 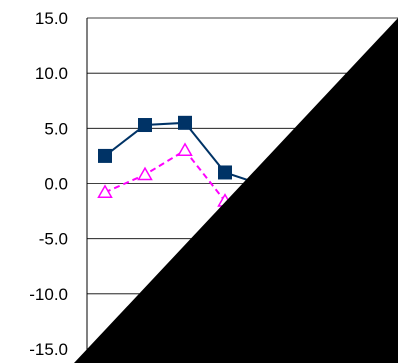 I want to click on y-tick-label: 0.0, so click(x=56, y=184).